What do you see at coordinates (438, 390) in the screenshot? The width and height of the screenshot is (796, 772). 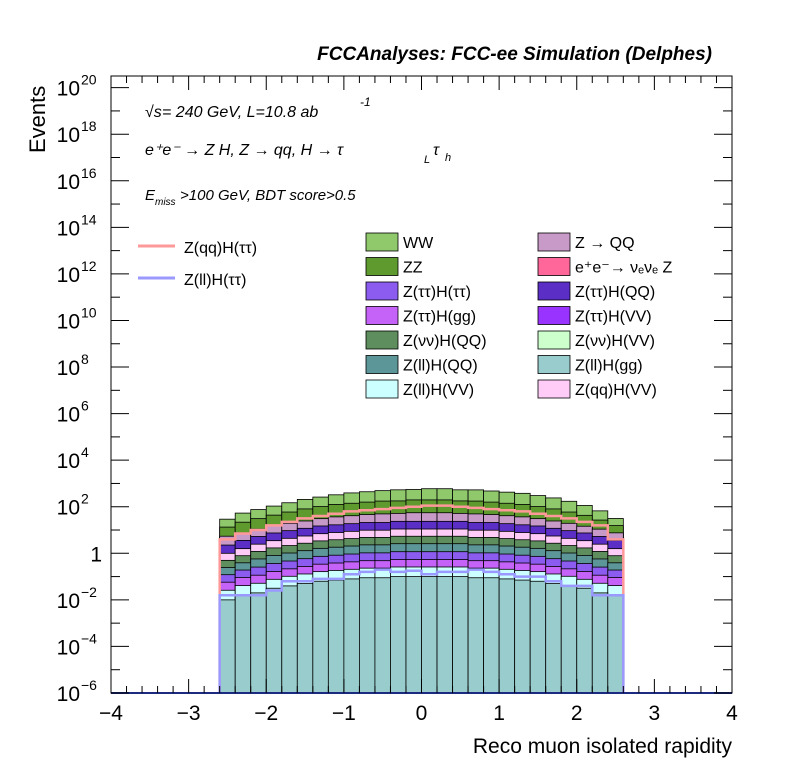 I see `legend-label: Z(ll)H(VV)` at bounding box center [438, 390].